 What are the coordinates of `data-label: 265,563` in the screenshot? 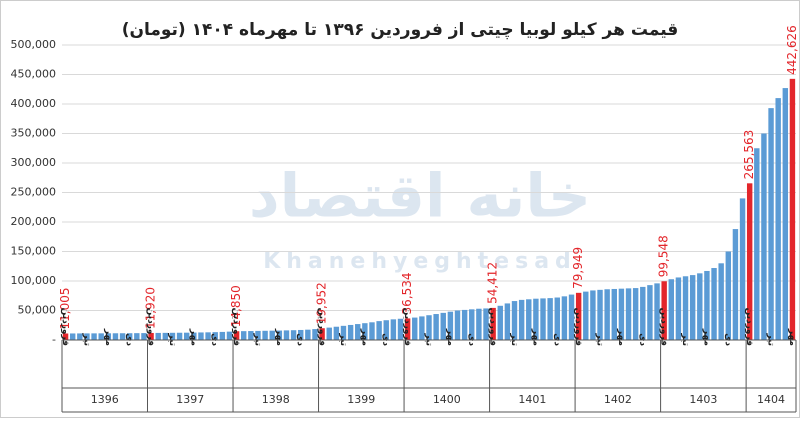 It's located at (749, 155).